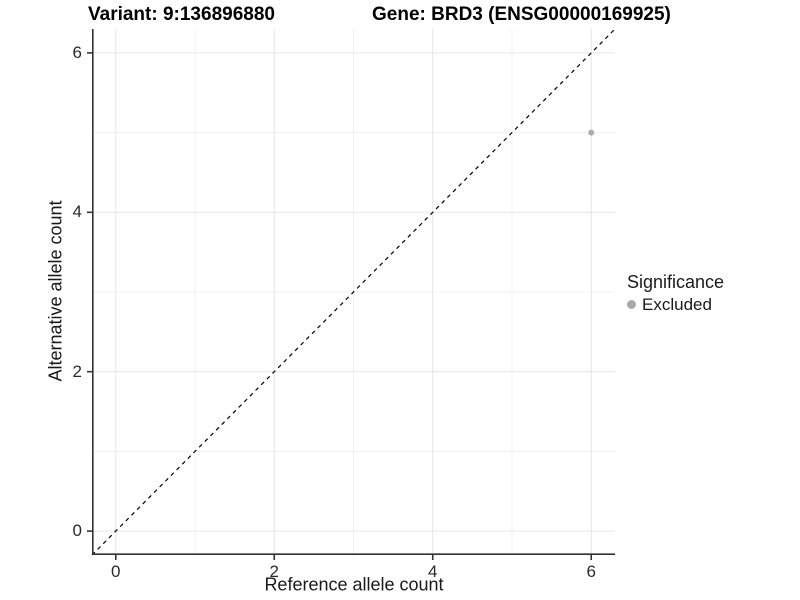  I want to click on legend-key-dot-icon, so click(631, 304).